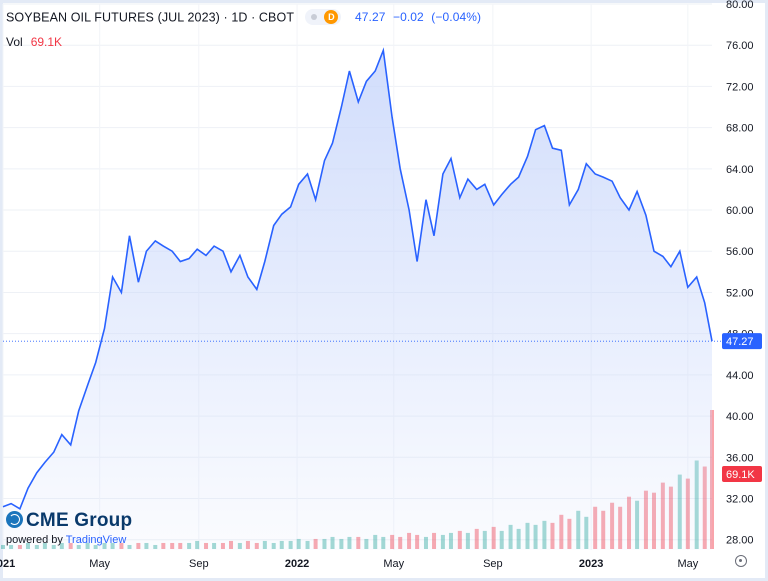 This screenshot has height=581, width=768. I want to click on quote: 47.27 −0.02 (−0.04%), so click(420, 17).